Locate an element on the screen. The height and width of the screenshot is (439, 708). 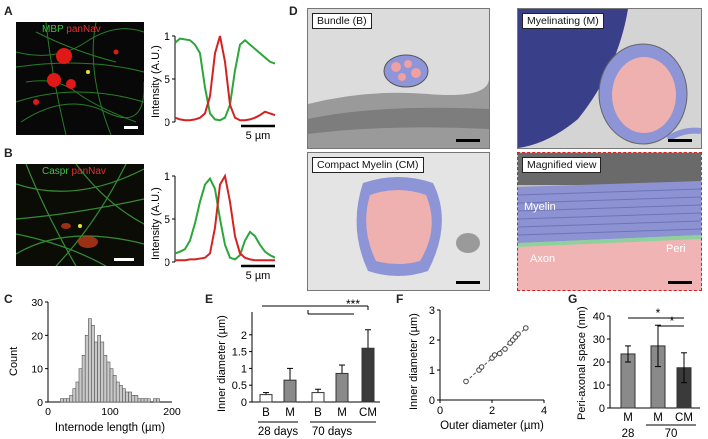
panel-f-ylabel: Inner diameter (µm) is located at coordinates (414, 361).